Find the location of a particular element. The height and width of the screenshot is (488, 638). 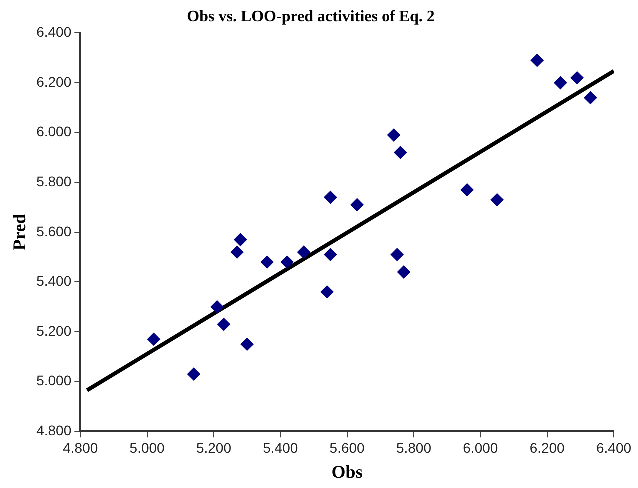

x-axis-title: Obs is located at coordinates (347, 472).